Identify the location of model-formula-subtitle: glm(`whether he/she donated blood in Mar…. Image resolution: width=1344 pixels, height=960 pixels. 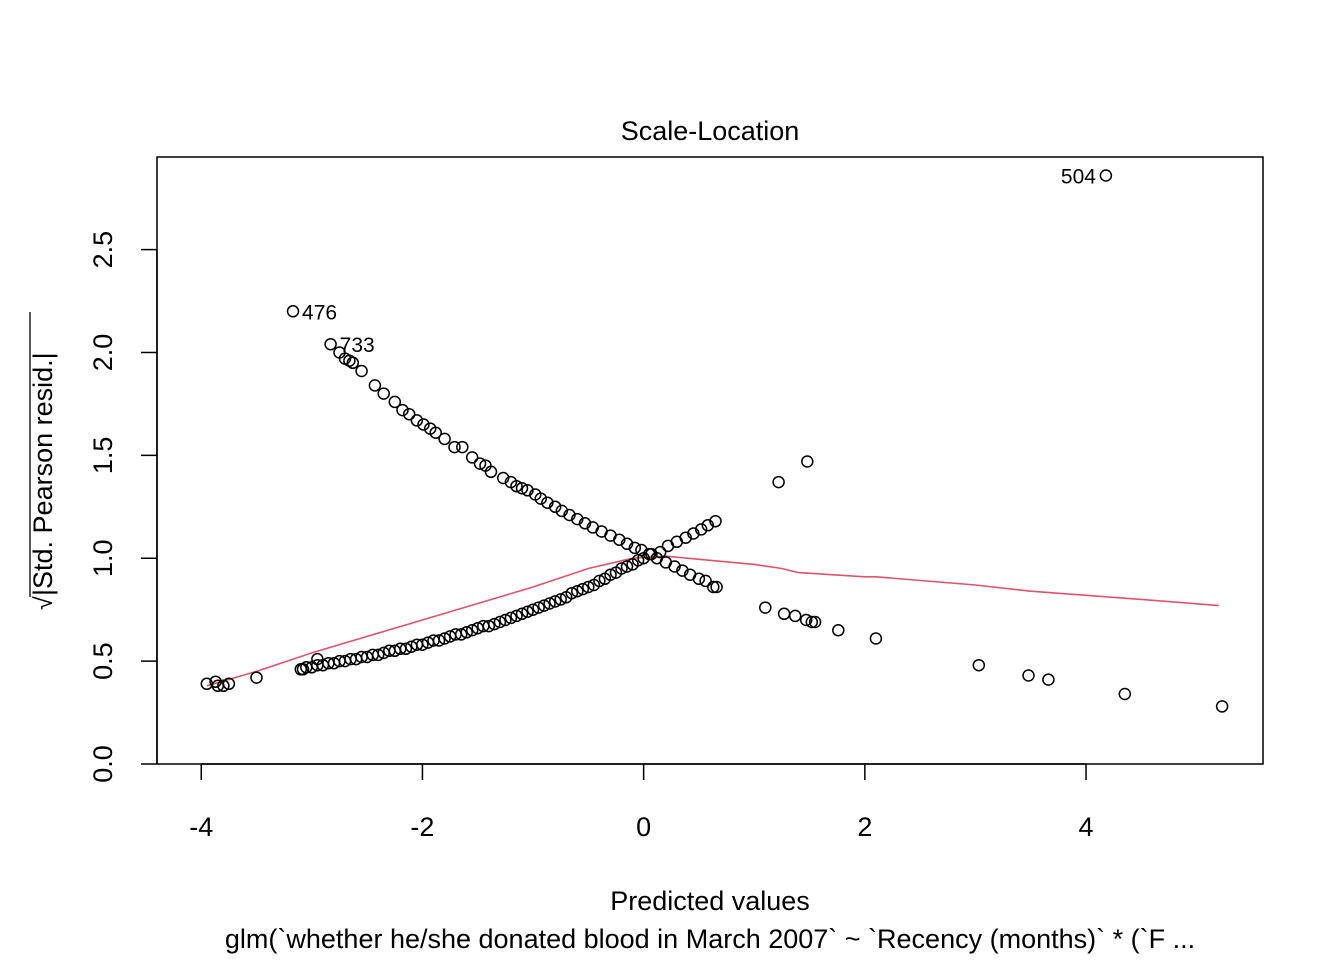
(710, 939).